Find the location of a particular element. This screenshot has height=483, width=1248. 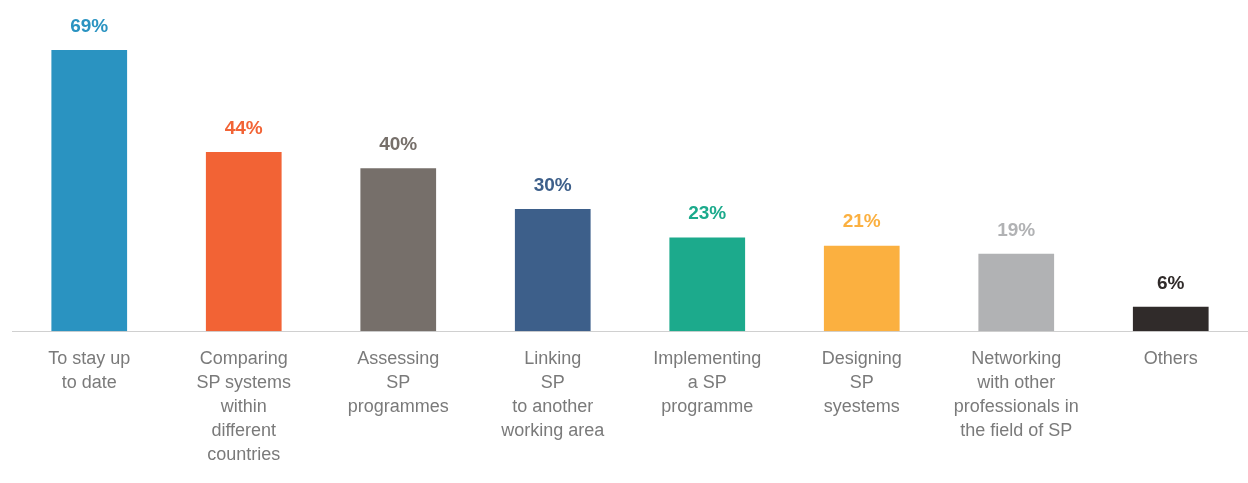

data-label: 23% is located at coordinates (707, 213).